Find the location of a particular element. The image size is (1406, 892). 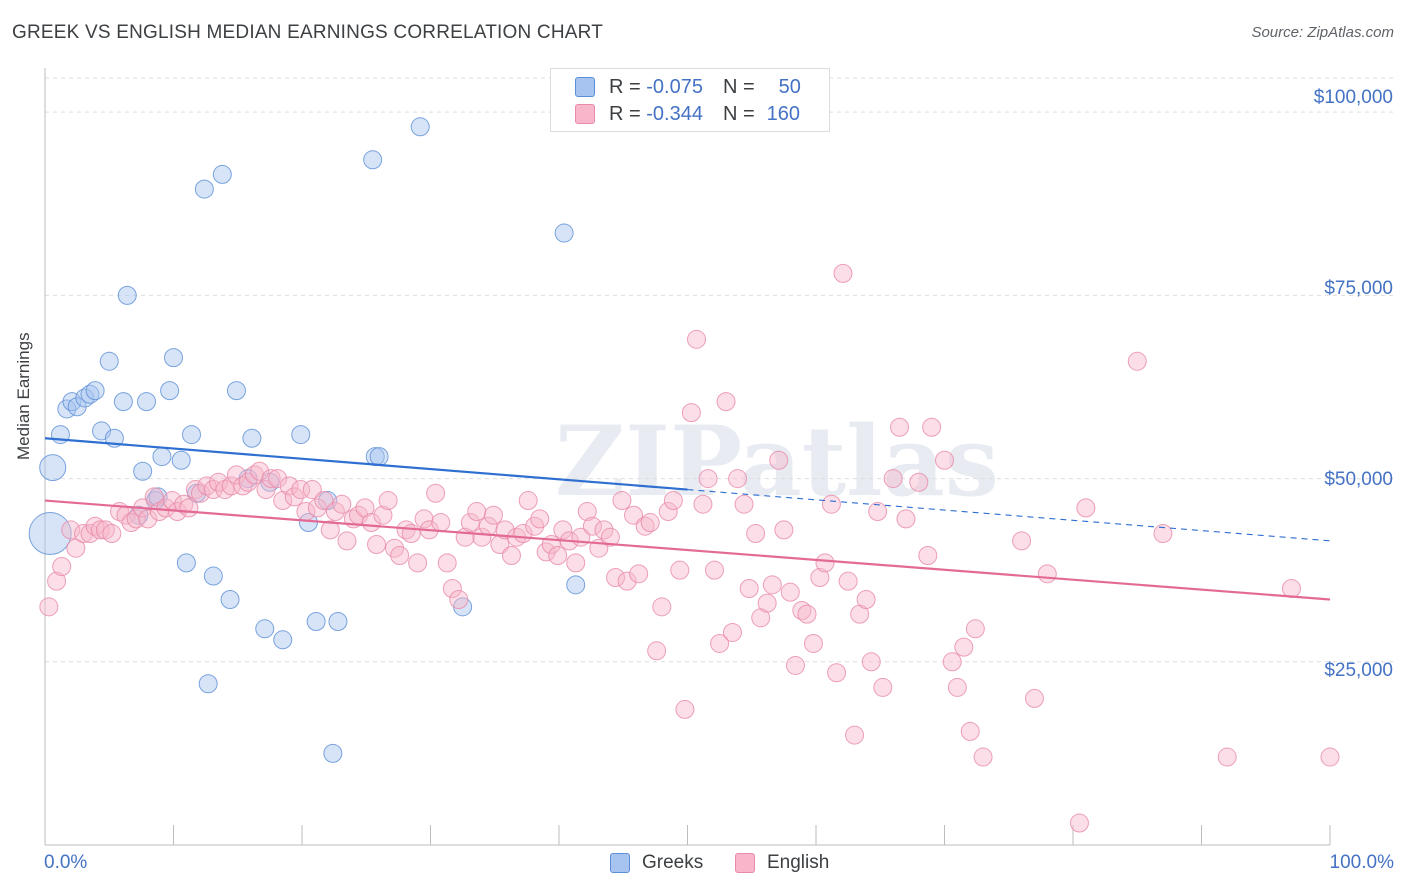

y-tick-label-100000: $100,000 is located at coordinates (1353, 97).